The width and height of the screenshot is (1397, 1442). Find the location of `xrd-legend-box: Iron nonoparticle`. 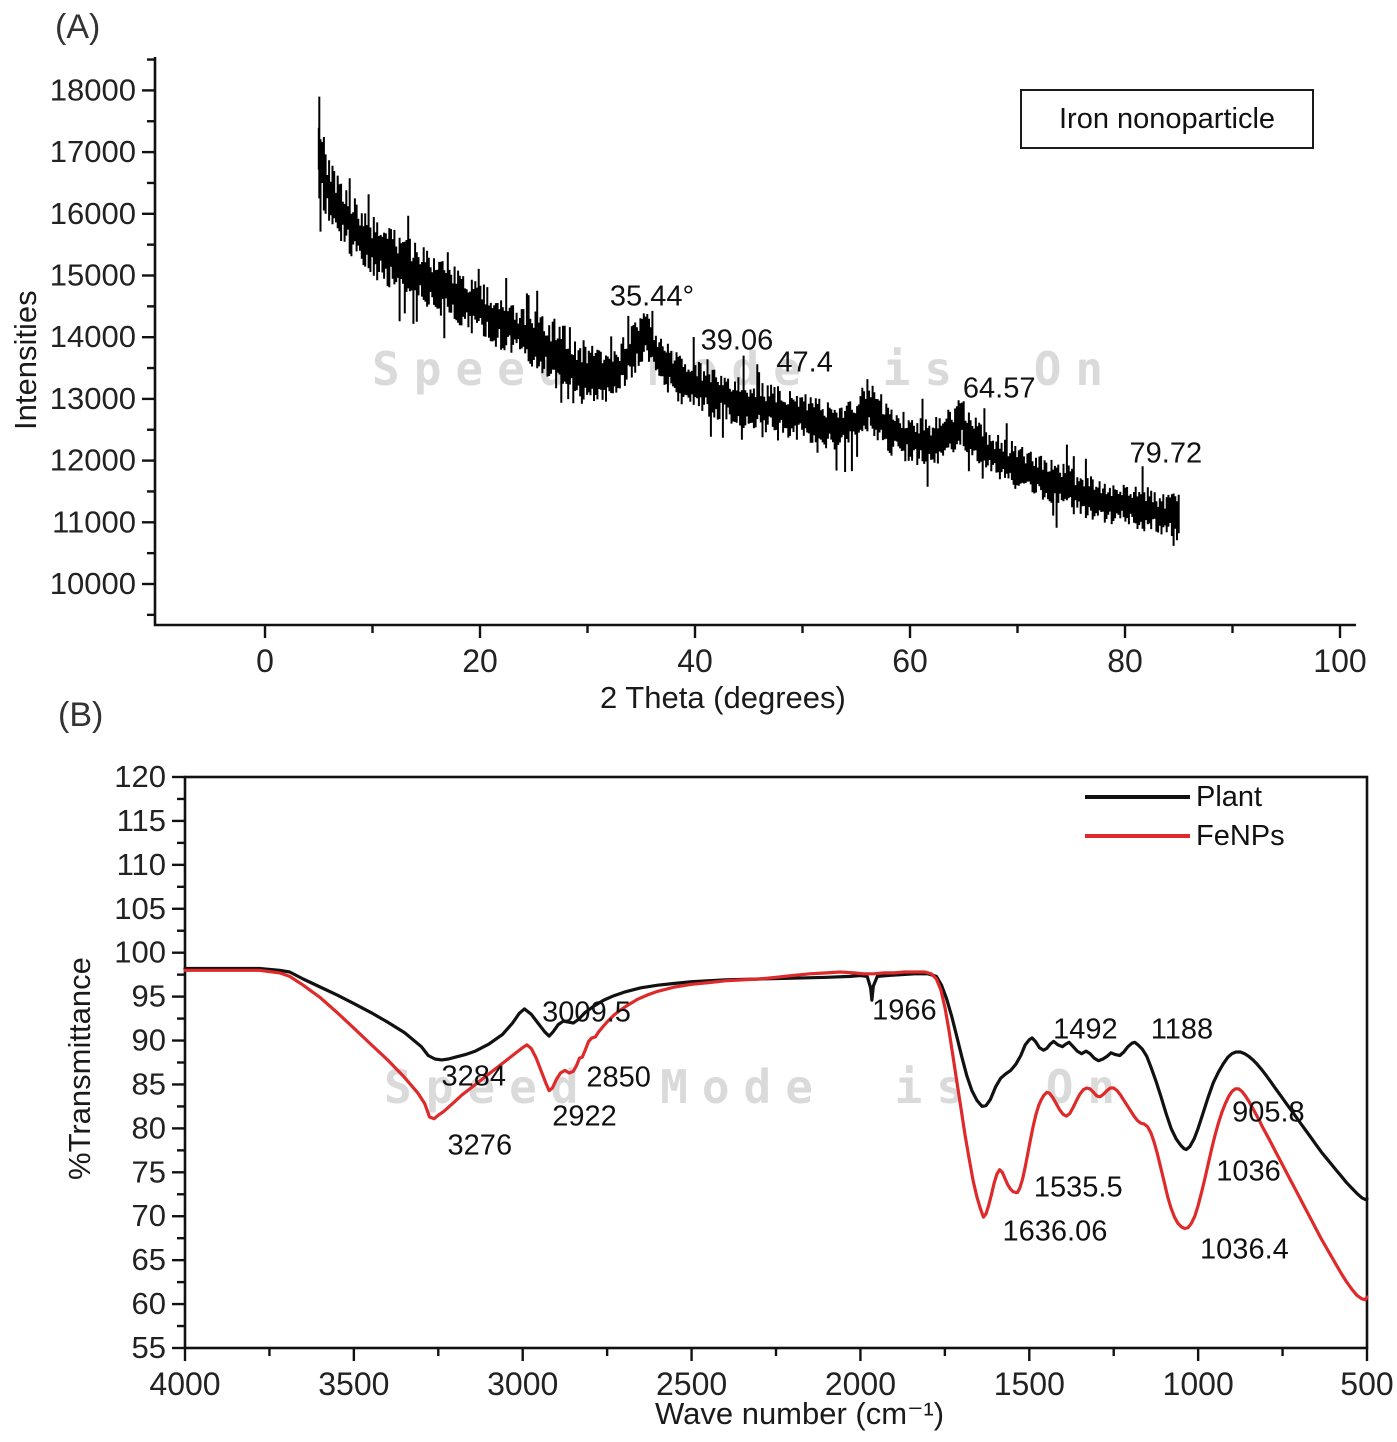

xrd-legend-box: Iron nonoparticle is located at coordinates (1167, 119).